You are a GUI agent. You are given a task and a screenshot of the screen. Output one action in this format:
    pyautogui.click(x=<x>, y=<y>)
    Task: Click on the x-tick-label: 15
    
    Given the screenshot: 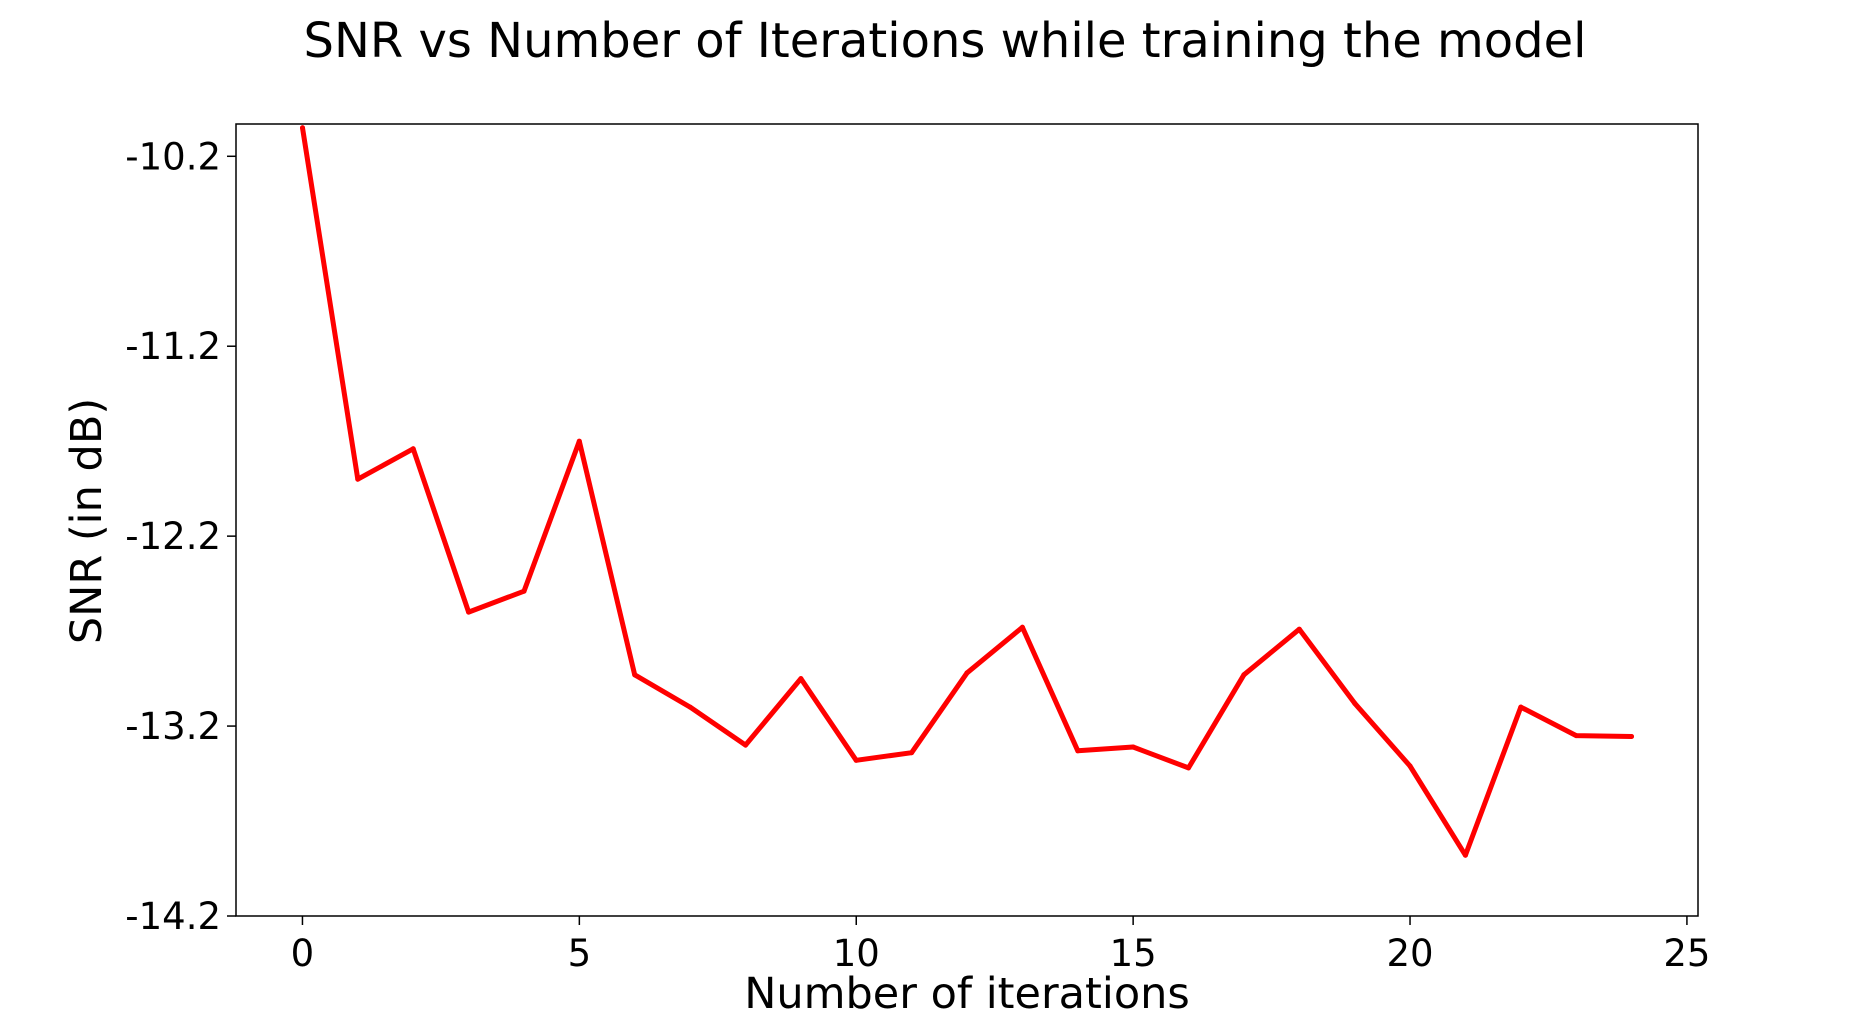 What is the action you would take?
    pyautogui.click(x=1133, y=953)
    